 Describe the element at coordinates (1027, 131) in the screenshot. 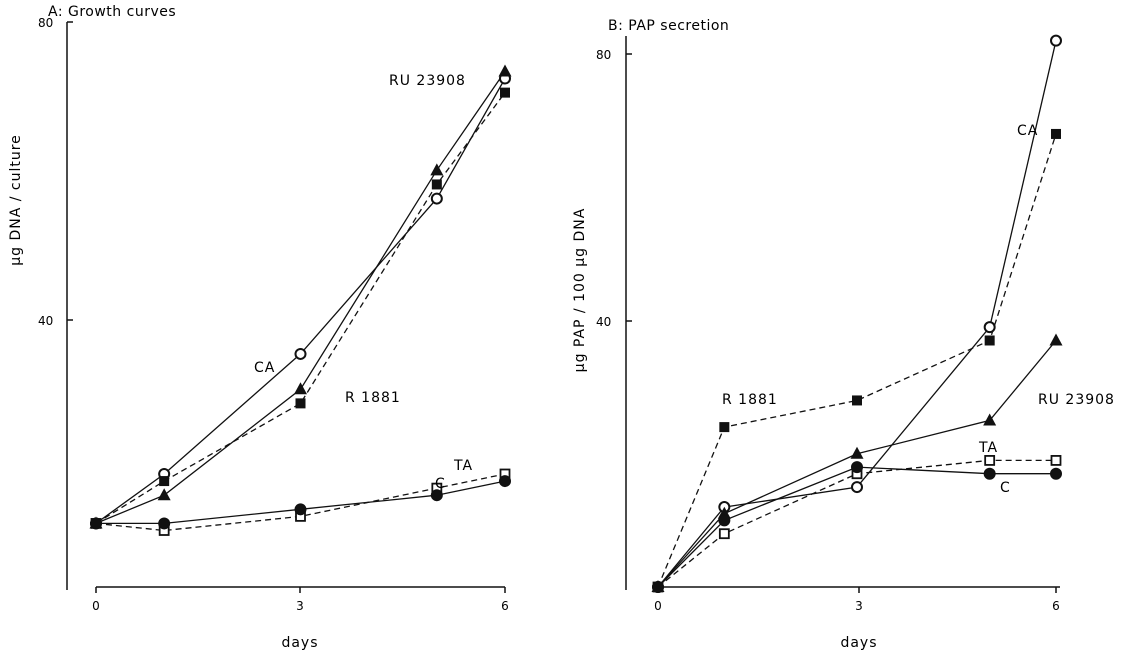

I see `panel-b-label-ca: CA` at that location.